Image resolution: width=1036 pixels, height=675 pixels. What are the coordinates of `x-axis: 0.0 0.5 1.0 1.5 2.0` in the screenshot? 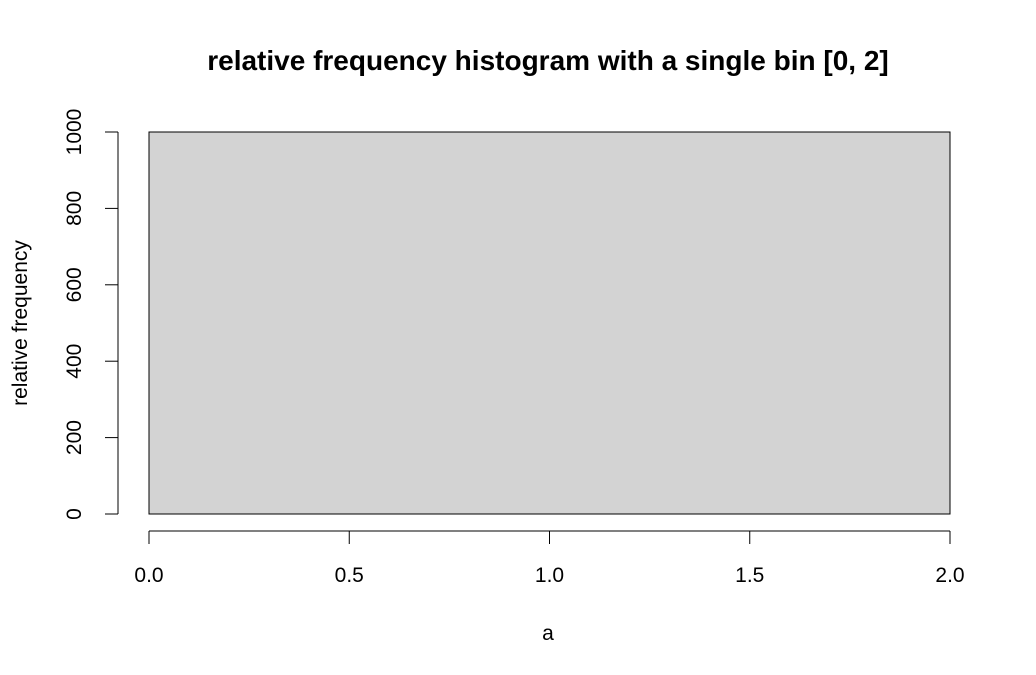 It's located at (549, 558).